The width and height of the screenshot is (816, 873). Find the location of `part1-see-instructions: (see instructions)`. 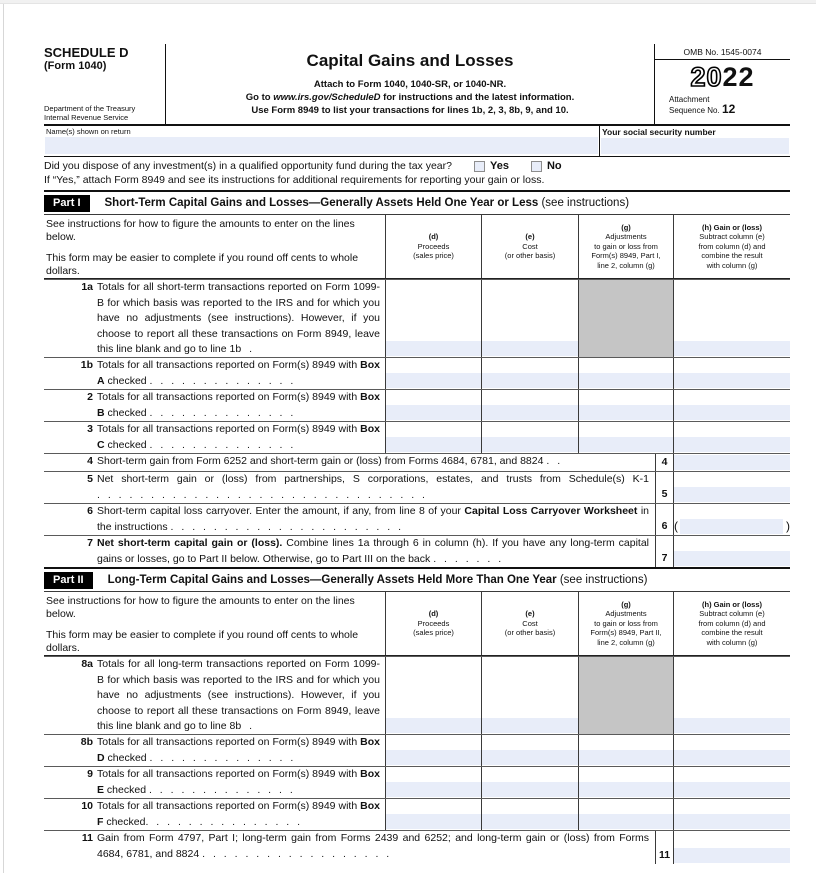

part1-see-instructions: (see instructions) is located at coordinates (585, 203).